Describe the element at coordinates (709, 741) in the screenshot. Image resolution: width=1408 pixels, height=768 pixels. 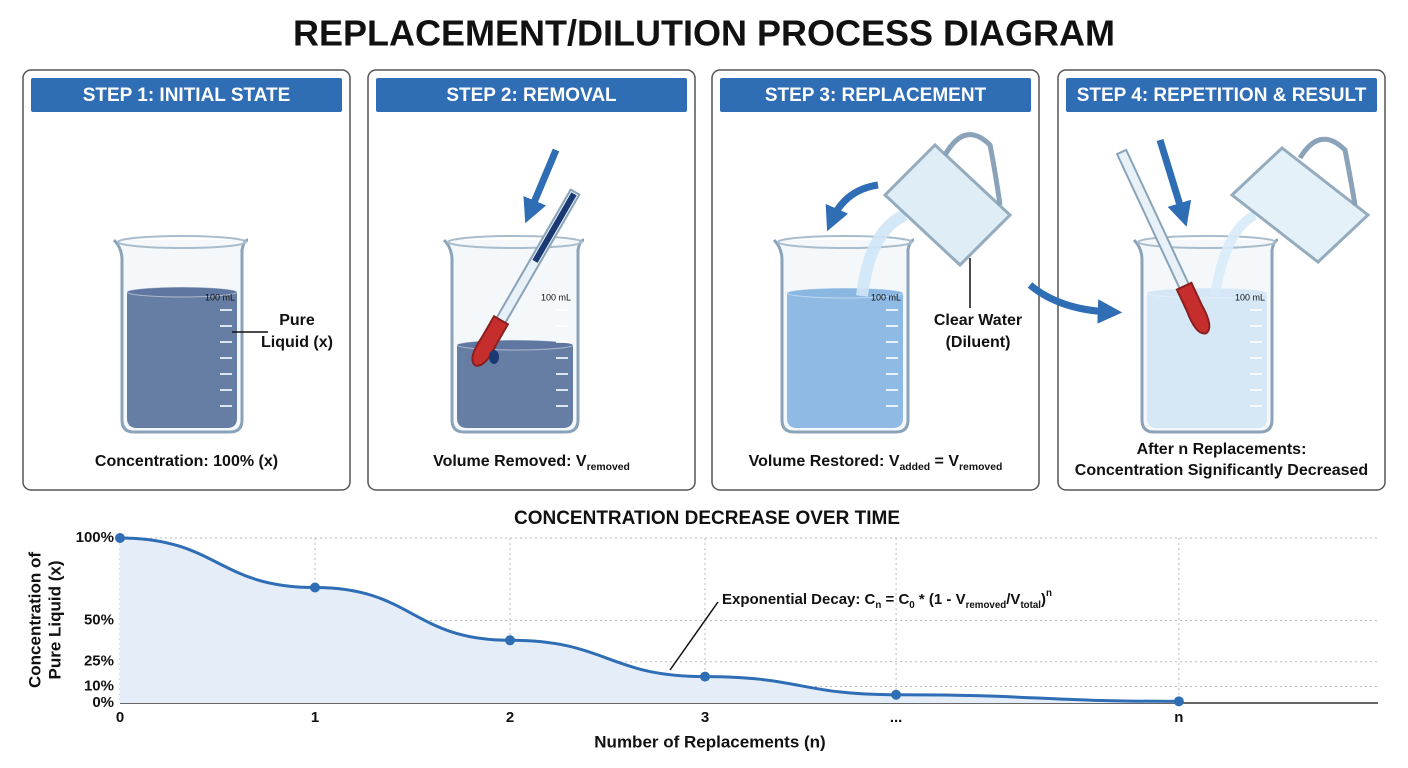
I see `x-axis-label: Number of Replacements (n)` at that location.